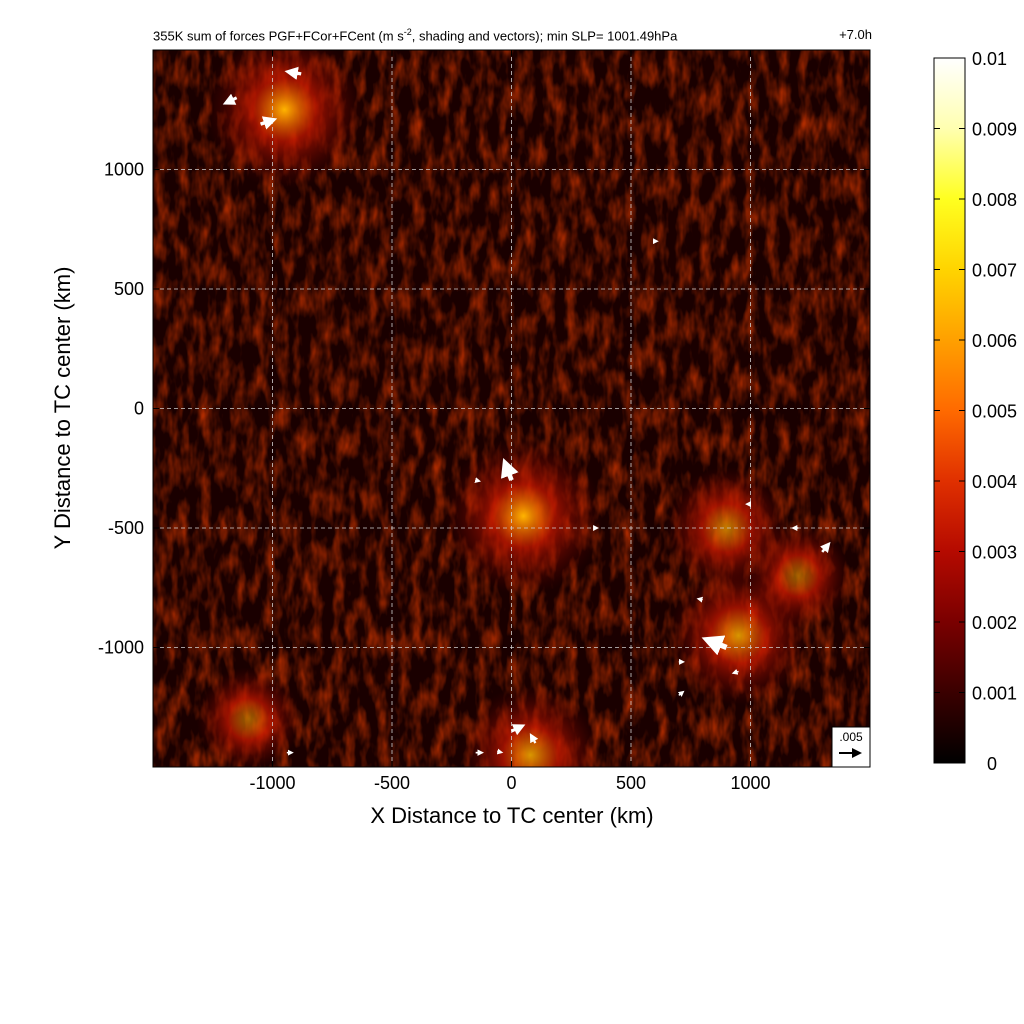 This screenshot has width=1024, height=1024. I want to click on reference-vector-label: .005, so click(851, 737).